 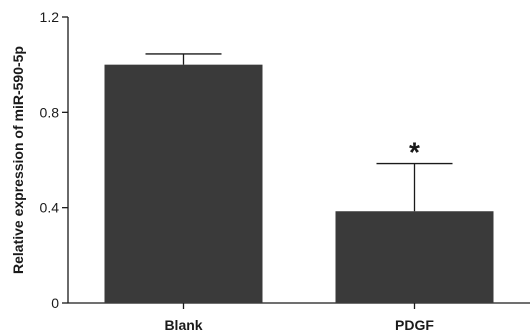 What do you see at coordinates (50, 208) in the screenshot?
I see `y-tick-label: 0.4` at bounding box center [50, 208].